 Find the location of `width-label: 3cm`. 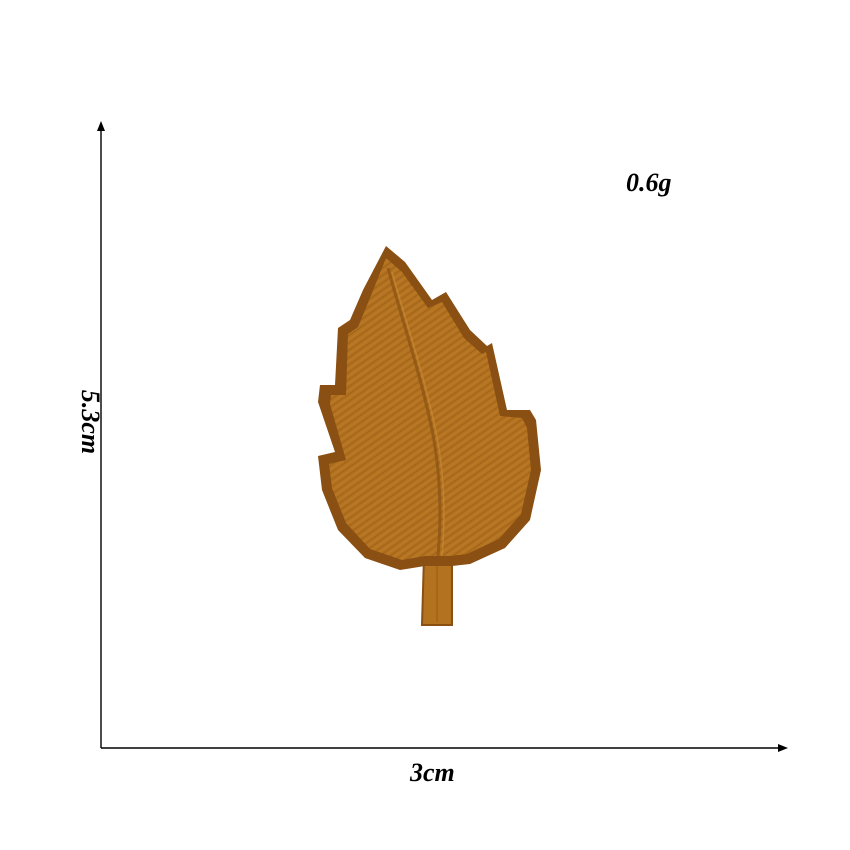

width-label: 3cm is located at coordinates (432, 772).